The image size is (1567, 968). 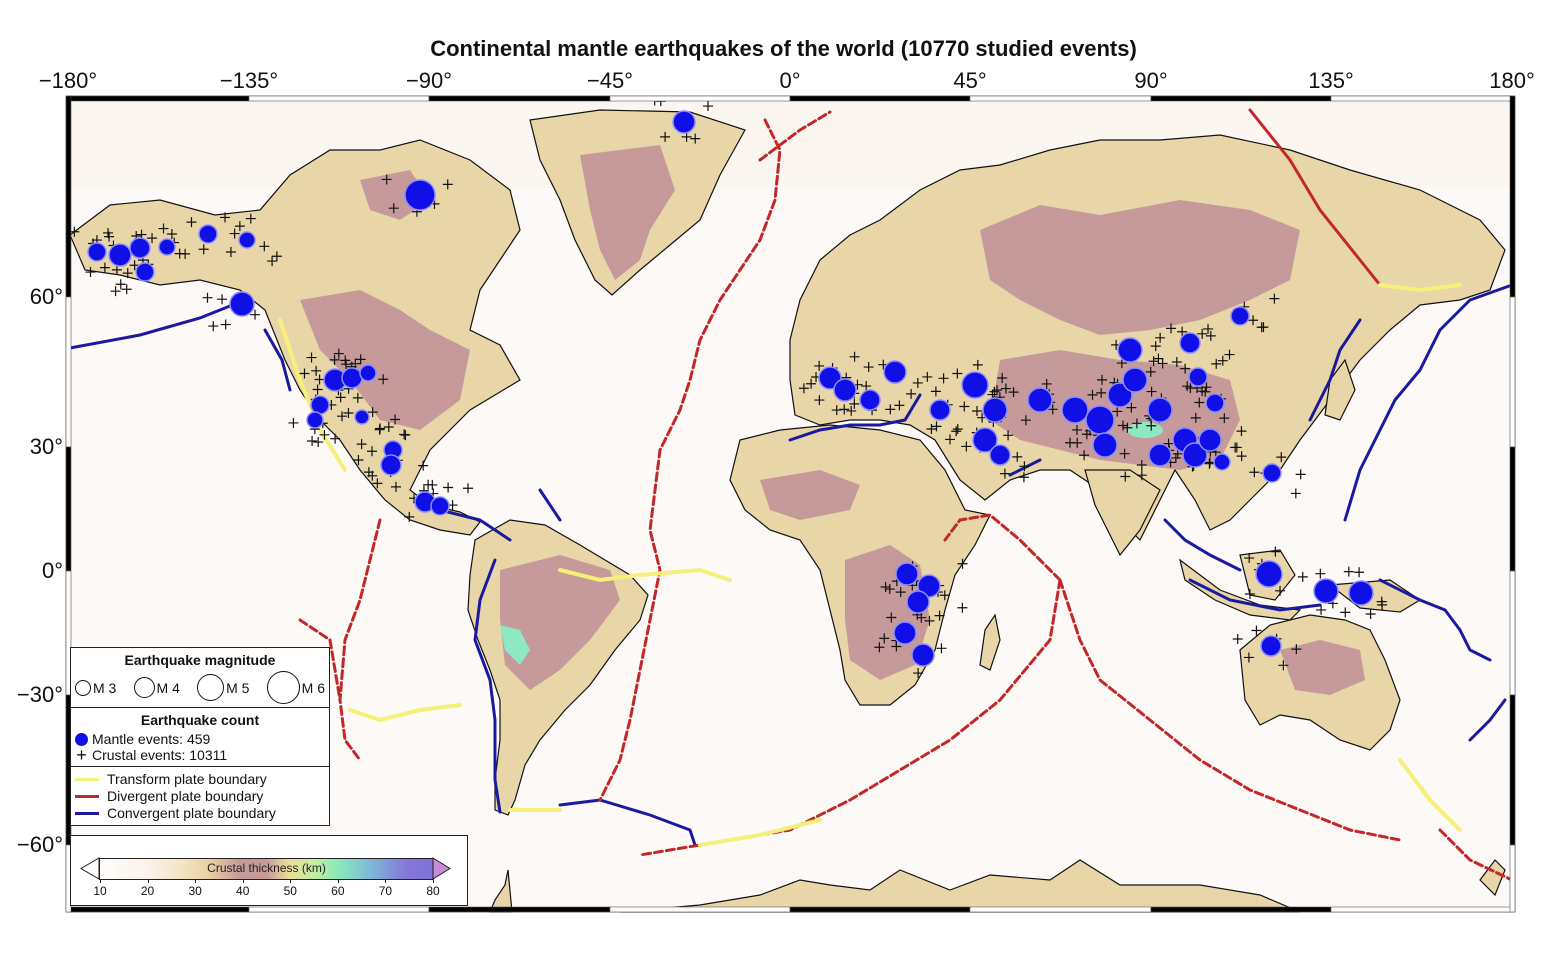 What do you see at coordinates (191, 813) in the screenshot?
I see `boundary-label: Convergent plate boundary` at bounding box center [191, 813].